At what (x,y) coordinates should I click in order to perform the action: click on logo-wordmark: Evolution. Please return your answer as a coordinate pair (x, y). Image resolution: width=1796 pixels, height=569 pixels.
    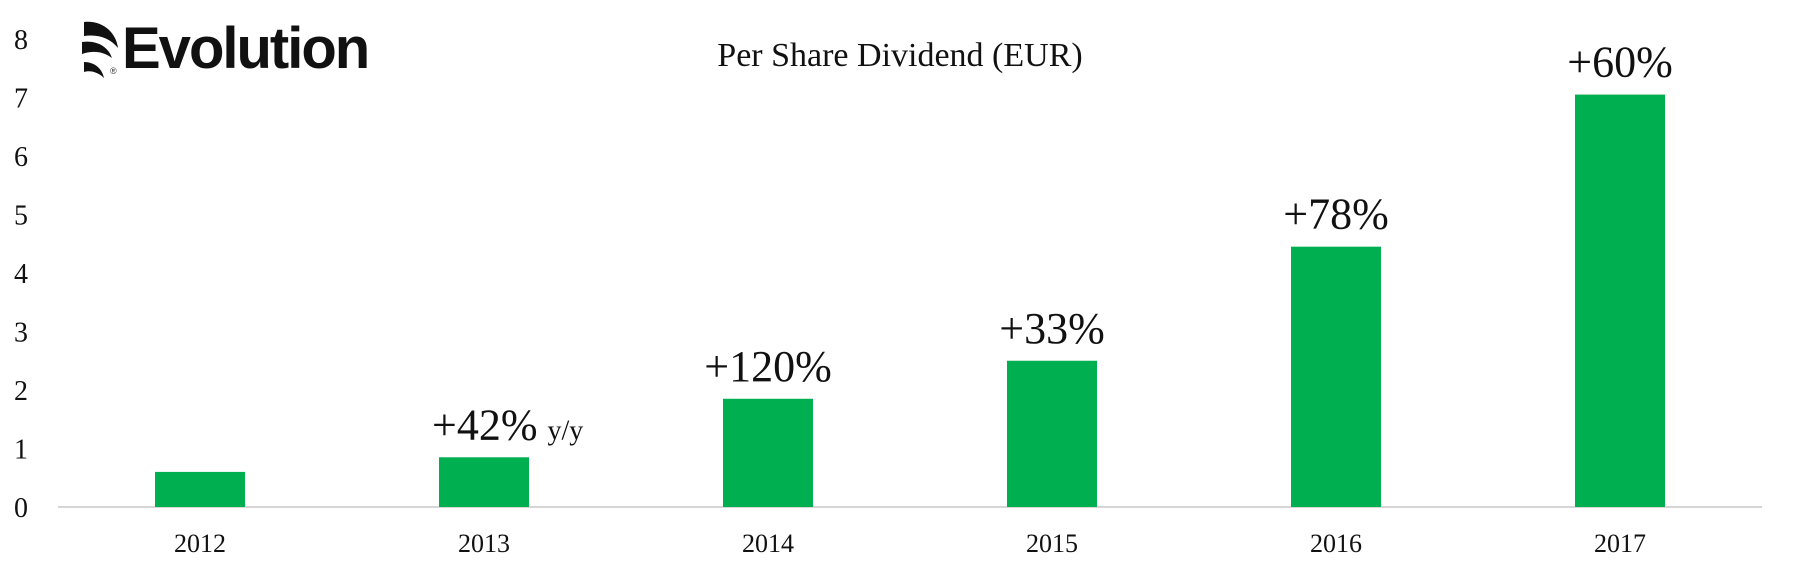
    Looking at the image, I should click on (246, 48).